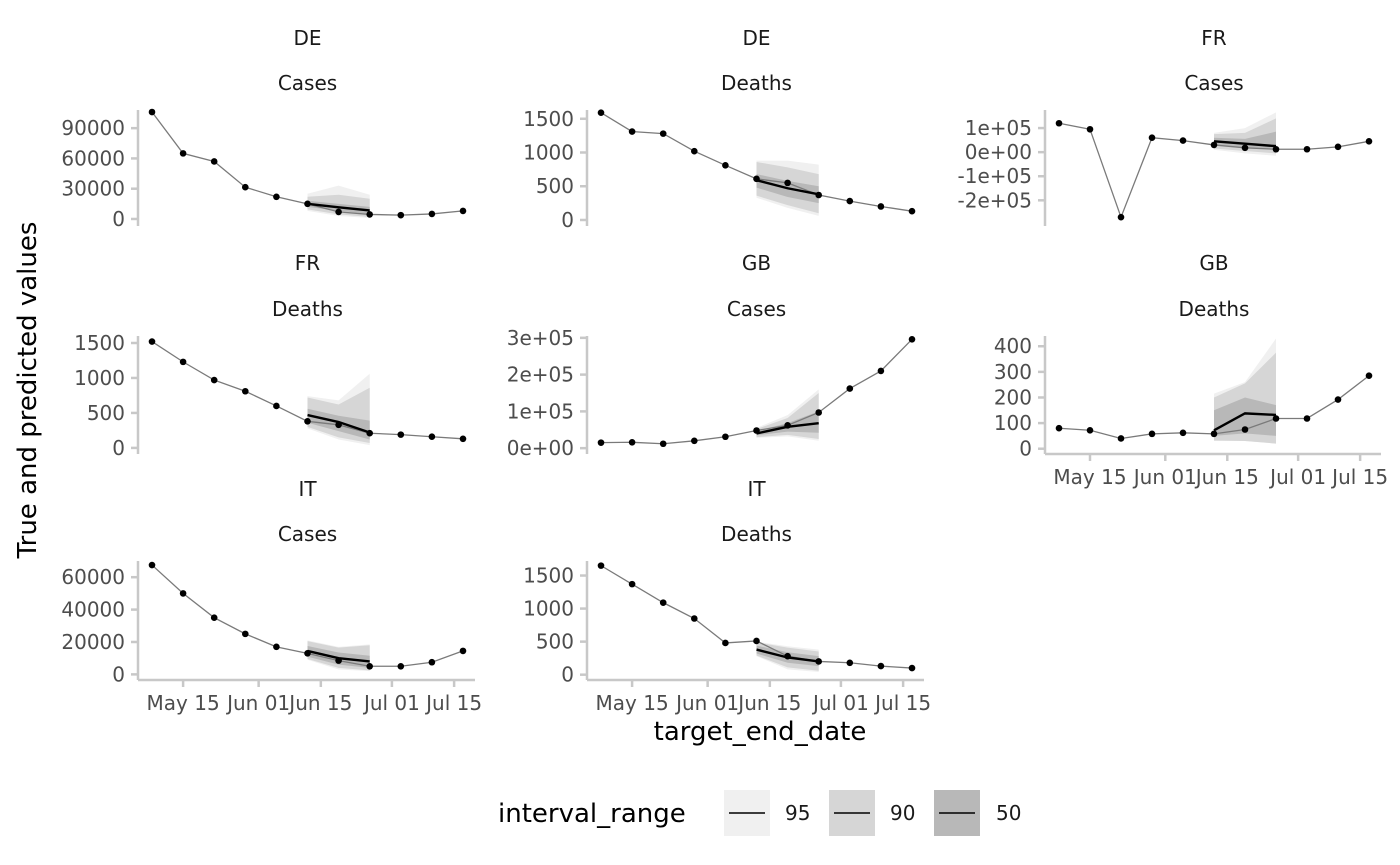 The image size is (1400, 865). I want to click on y-tick-label: 60000, so click(93, 577).